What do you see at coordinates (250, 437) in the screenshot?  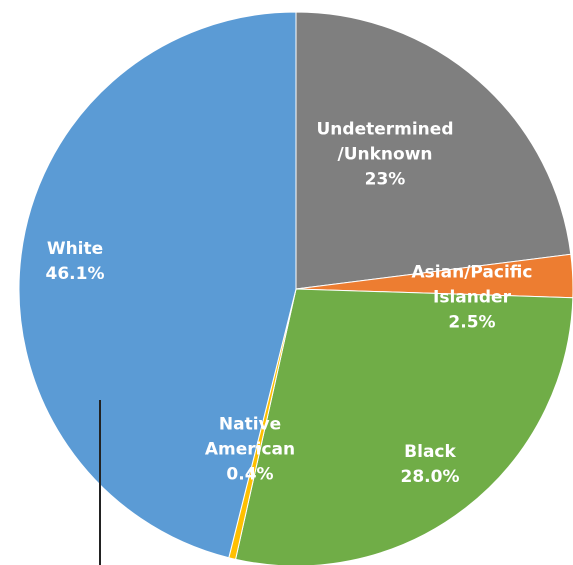 I see `category-label: Native American` at bounding box center [250, 437].